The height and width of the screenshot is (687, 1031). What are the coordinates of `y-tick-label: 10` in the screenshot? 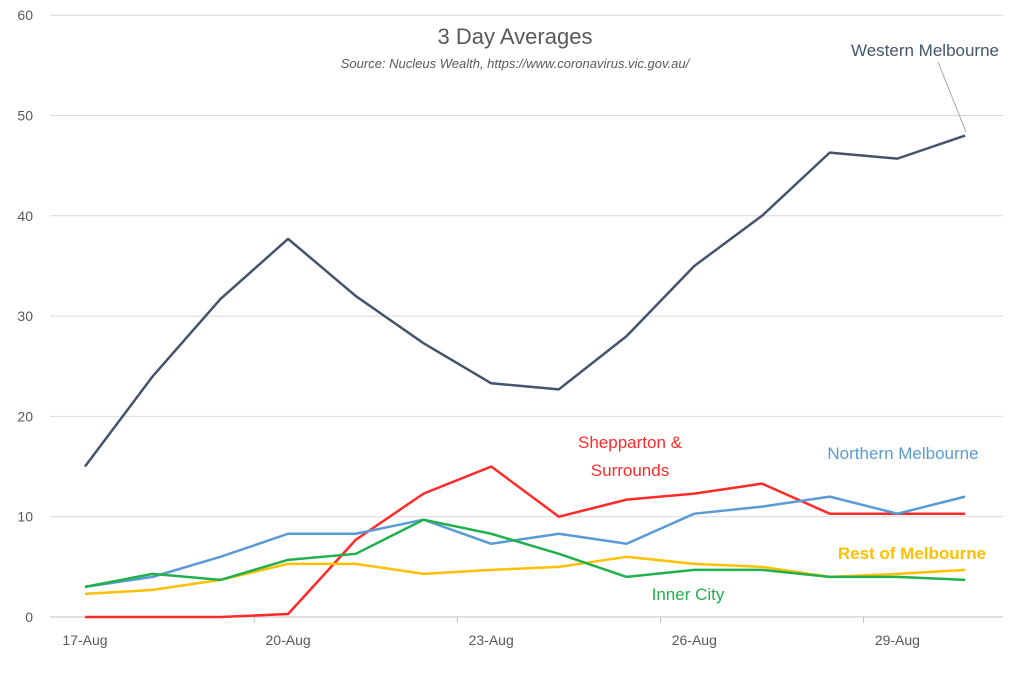 It's located at (25, 517).